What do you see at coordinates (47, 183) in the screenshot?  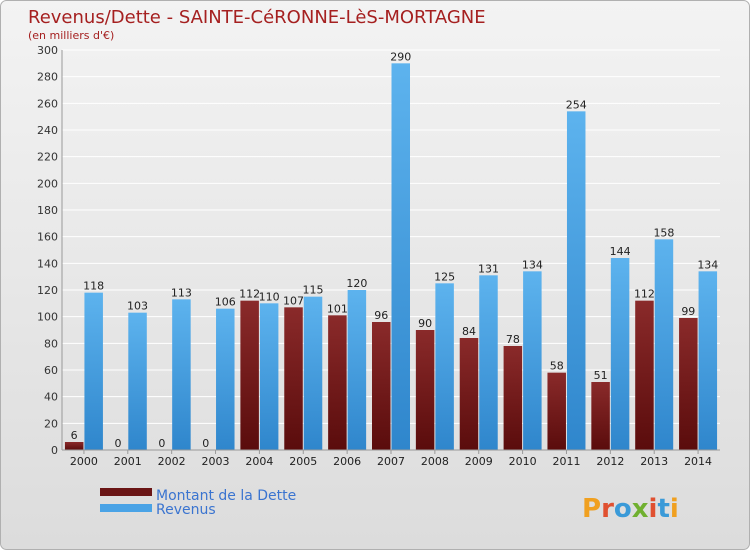 I see `y-tick-label: 200` at bounding box center [47, 183].